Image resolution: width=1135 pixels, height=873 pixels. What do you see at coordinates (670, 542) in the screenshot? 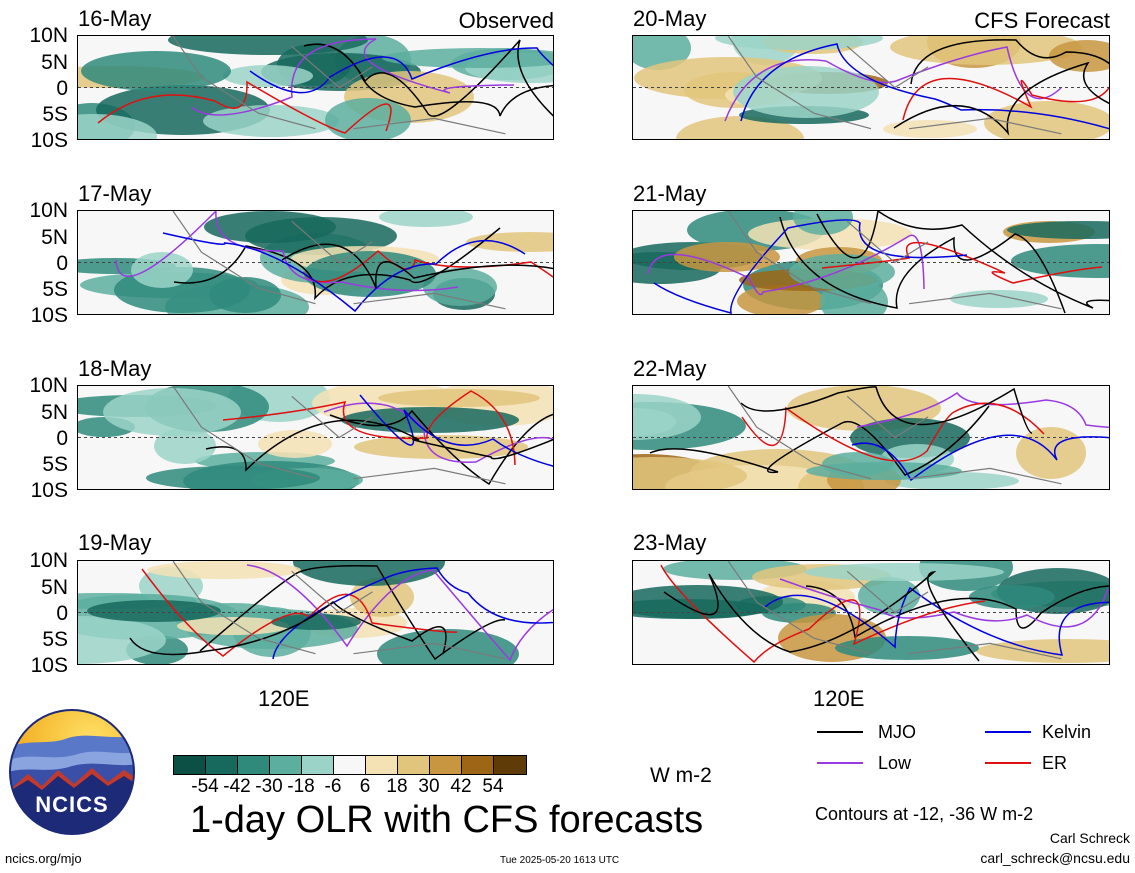
I see `panel-date-23-may: 23-May` at bounding box center [670, 542].